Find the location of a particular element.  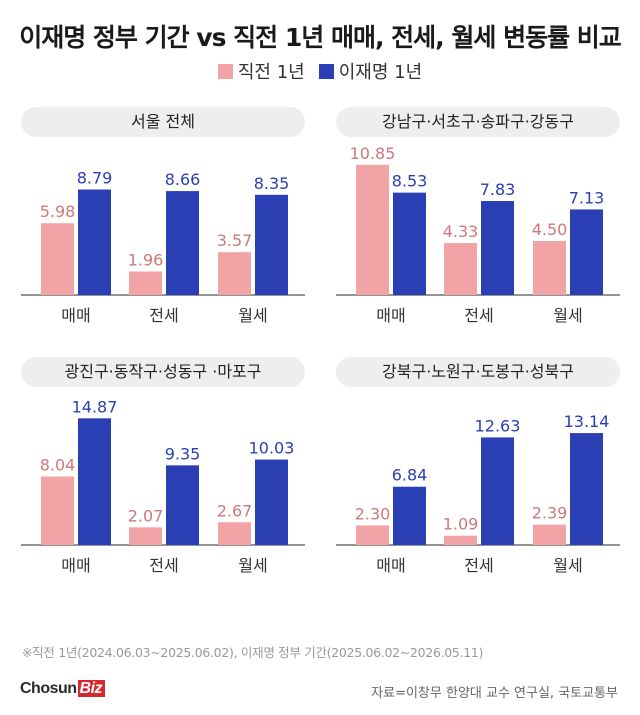

value-label: 8.66 is located at coordinates (183, 179).